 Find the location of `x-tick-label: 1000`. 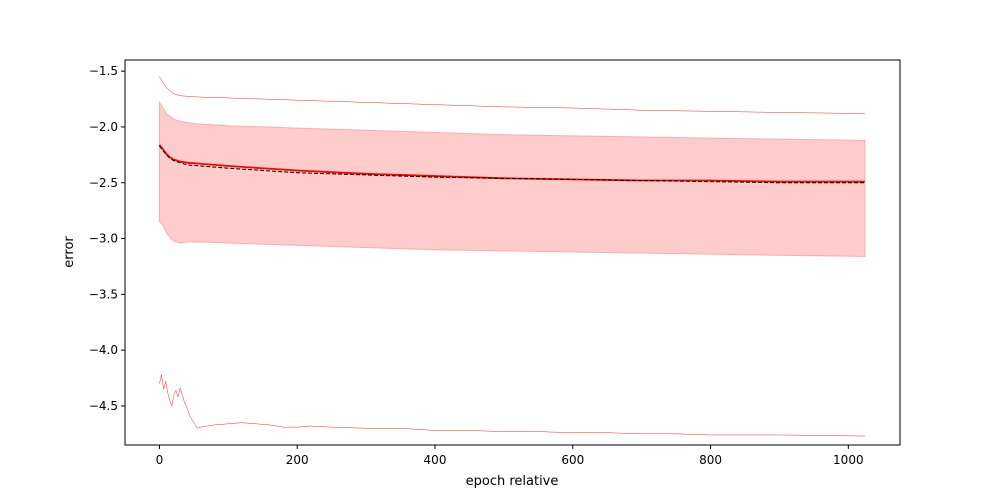

x-tick-label: 1000 is located at coordinates (848, 460).